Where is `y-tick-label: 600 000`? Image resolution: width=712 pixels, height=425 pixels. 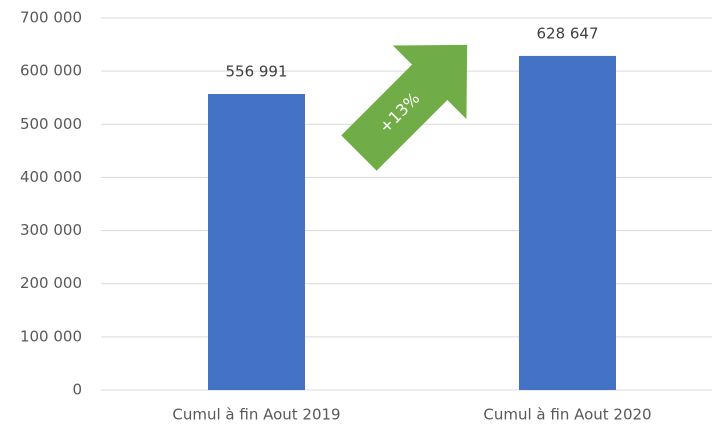
y-tick-label: 600 000 is located at coordinates (51, 71).